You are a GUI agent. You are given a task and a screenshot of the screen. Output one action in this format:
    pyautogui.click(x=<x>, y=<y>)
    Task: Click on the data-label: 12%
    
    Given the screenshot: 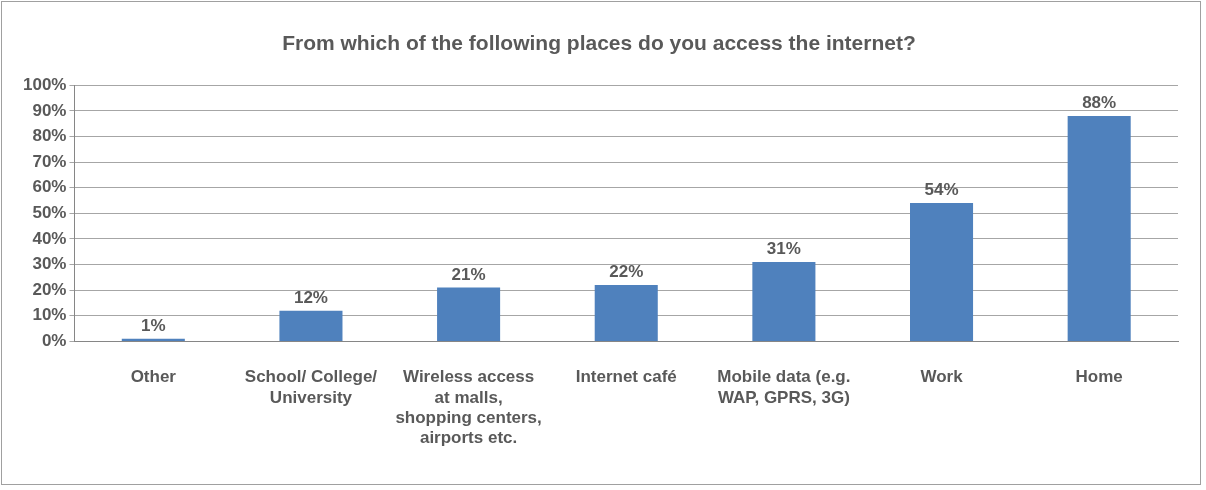 What is the action you would take?
    pyautogui.click(x=310, y=297)
    